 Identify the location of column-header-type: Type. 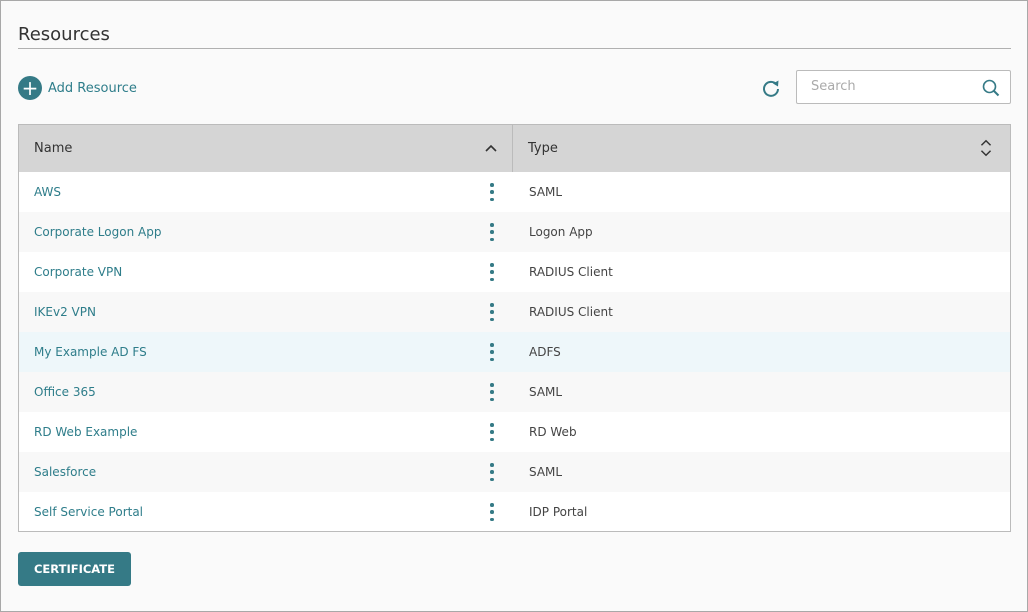
(761, 148).